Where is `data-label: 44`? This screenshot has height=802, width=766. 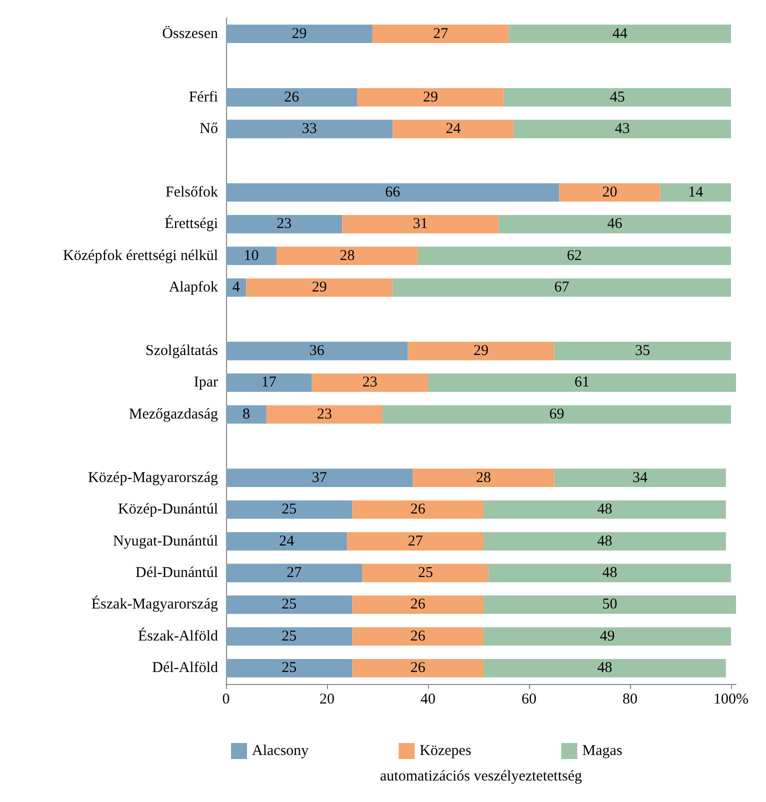
data-label: 44 is located at coordinates (620, 34).